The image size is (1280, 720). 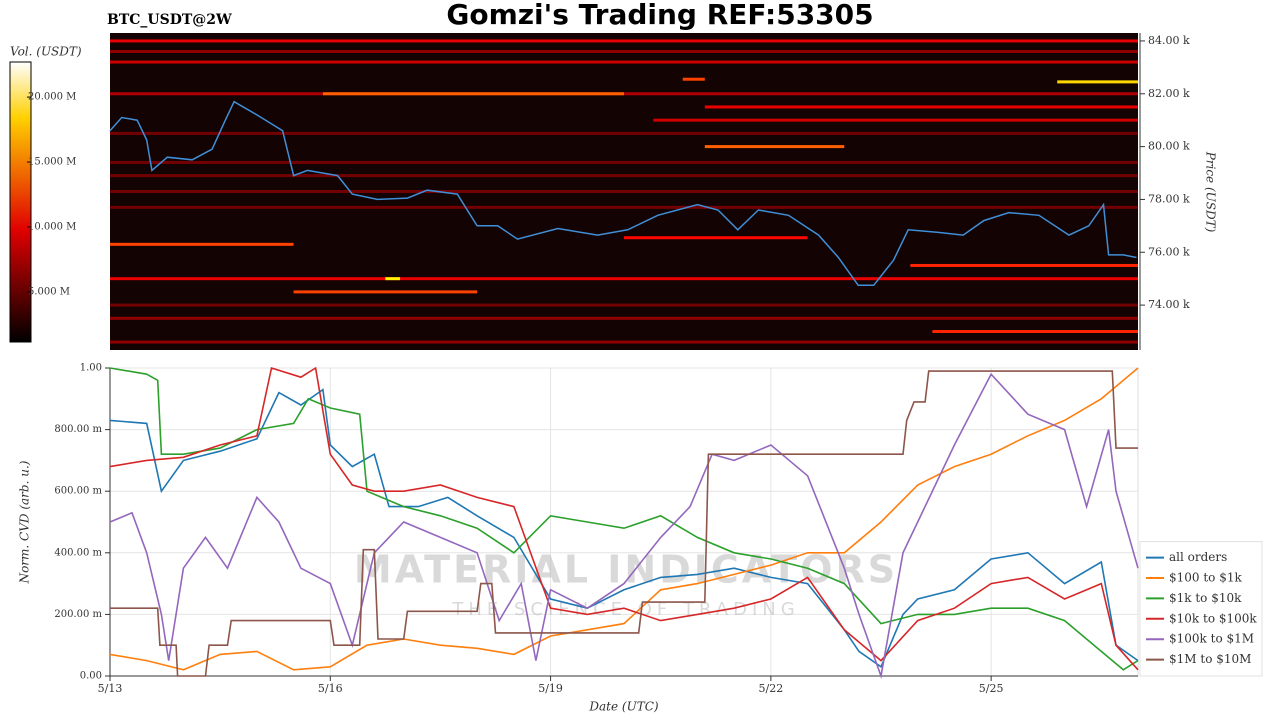 What do you see at coordinates (659, 15) in the screenshot?
I see `chart-title: Gomzi's Trading REF:53305` at bounding box center [659, 15].